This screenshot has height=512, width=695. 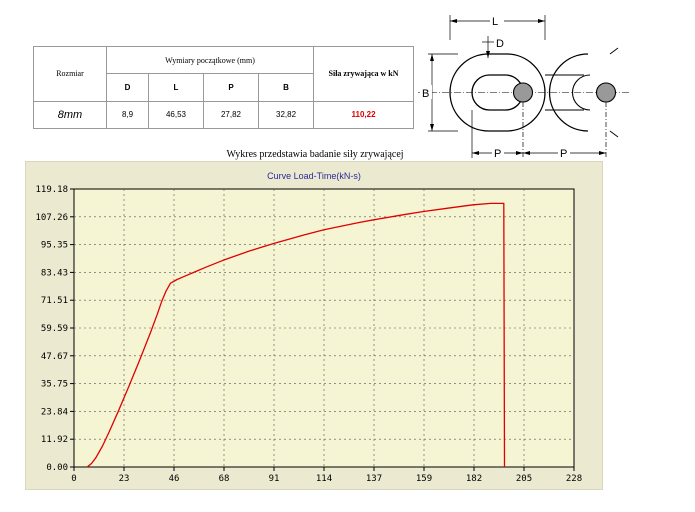 I want to click on x-tick-label: 23, so click(x=124, y=479).